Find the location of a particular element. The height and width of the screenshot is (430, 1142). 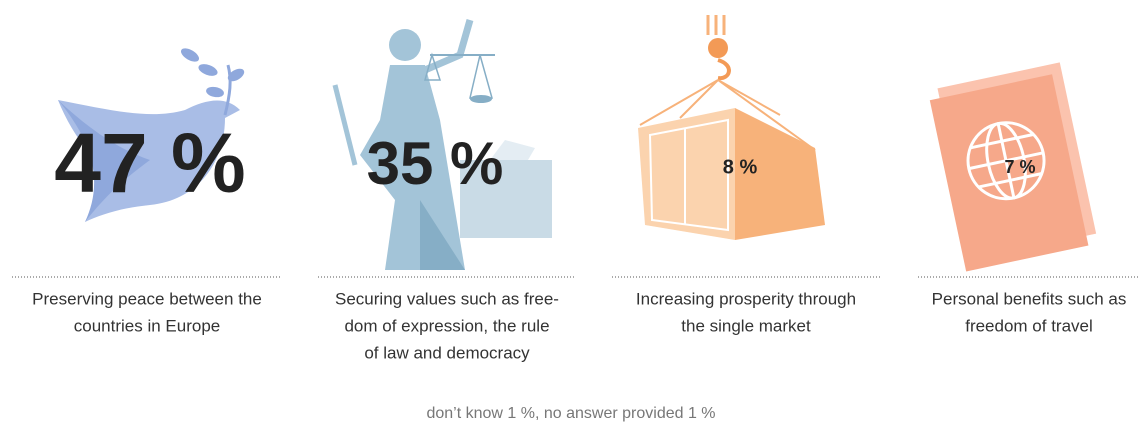

description-line: Increasing prosperity through is located at coordinates (746, 298).